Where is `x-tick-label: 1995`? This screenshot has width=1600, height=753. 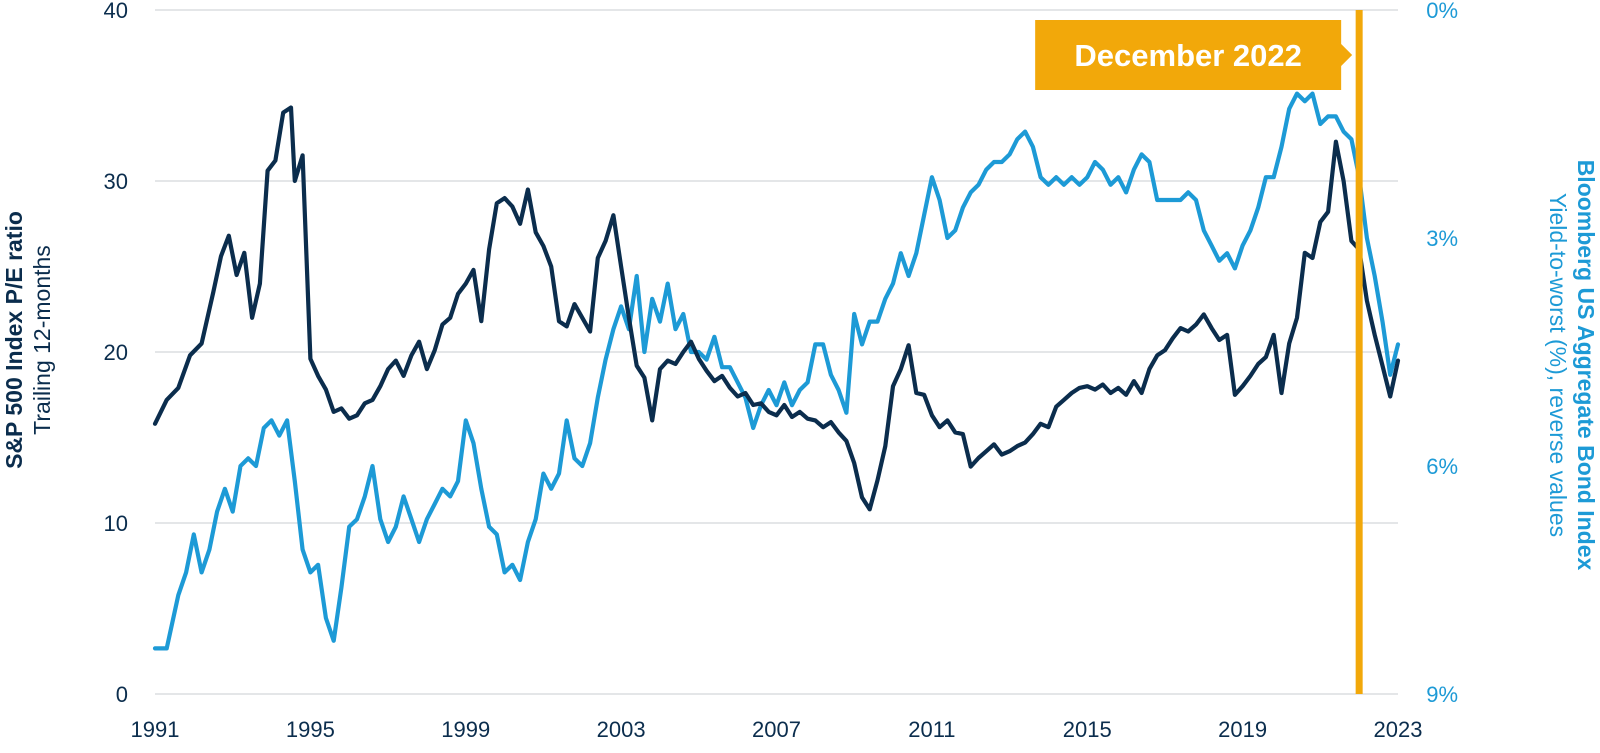 x-tick-label: 1995 is located at coordinates (310, 729).